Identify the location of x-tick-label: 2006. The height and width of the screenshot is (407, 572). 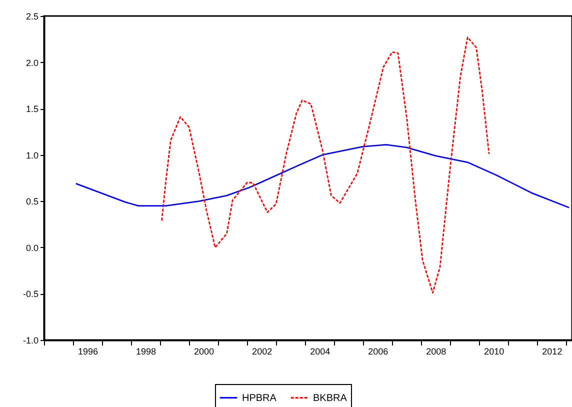
(378, 351).